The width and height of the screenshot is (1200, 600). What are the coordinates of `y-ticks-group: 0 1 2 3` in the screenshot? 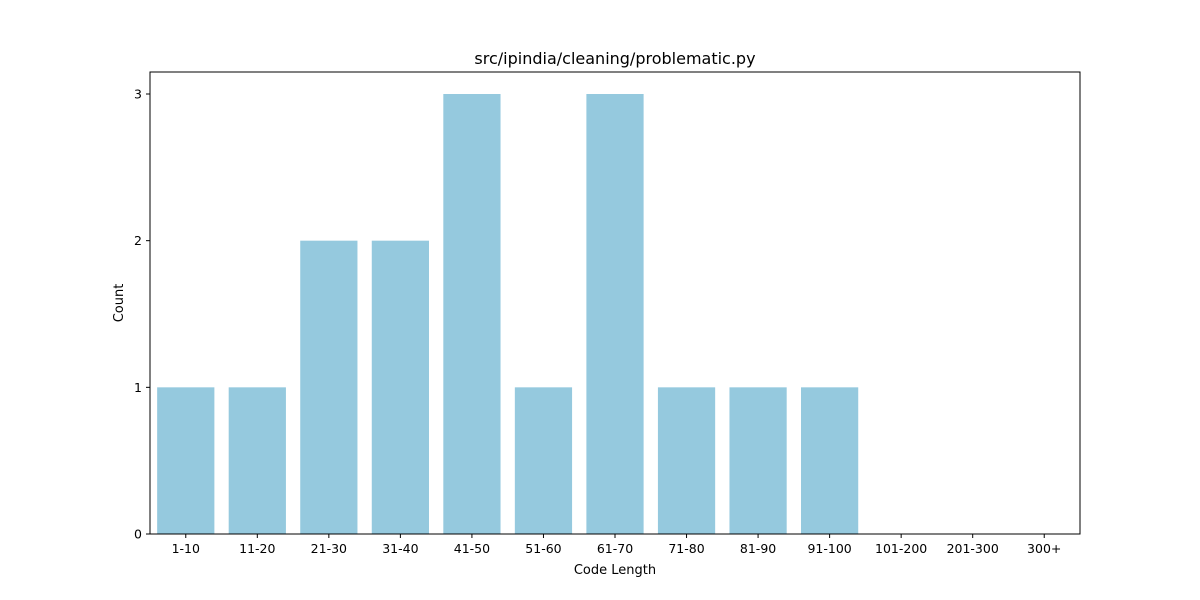 It's located at (142, 314).